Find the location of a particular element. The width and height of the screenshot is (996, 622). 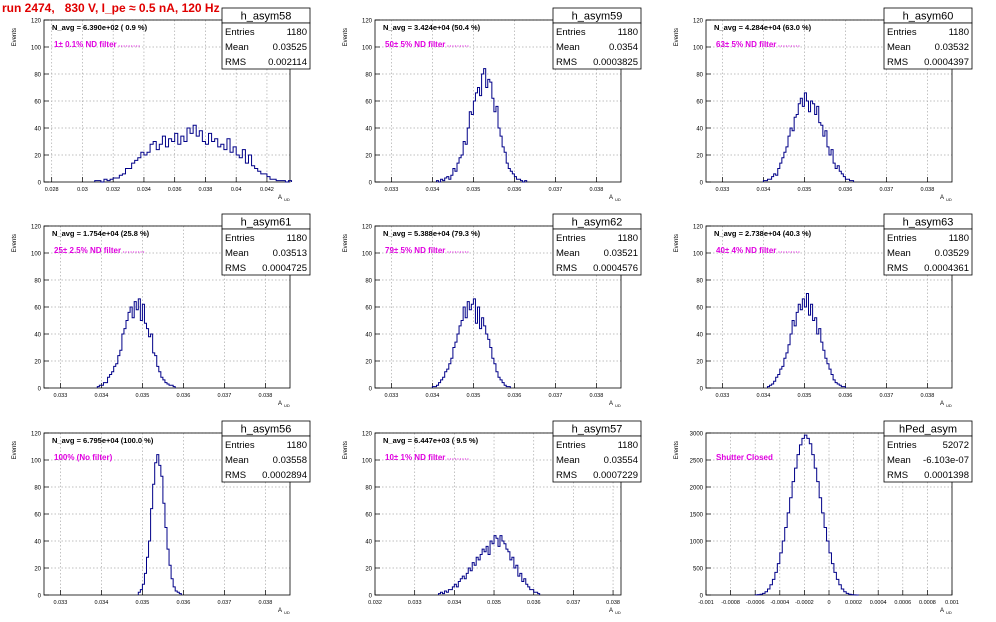

stats-value: 0.002114 is located at coordinates (287, 62).